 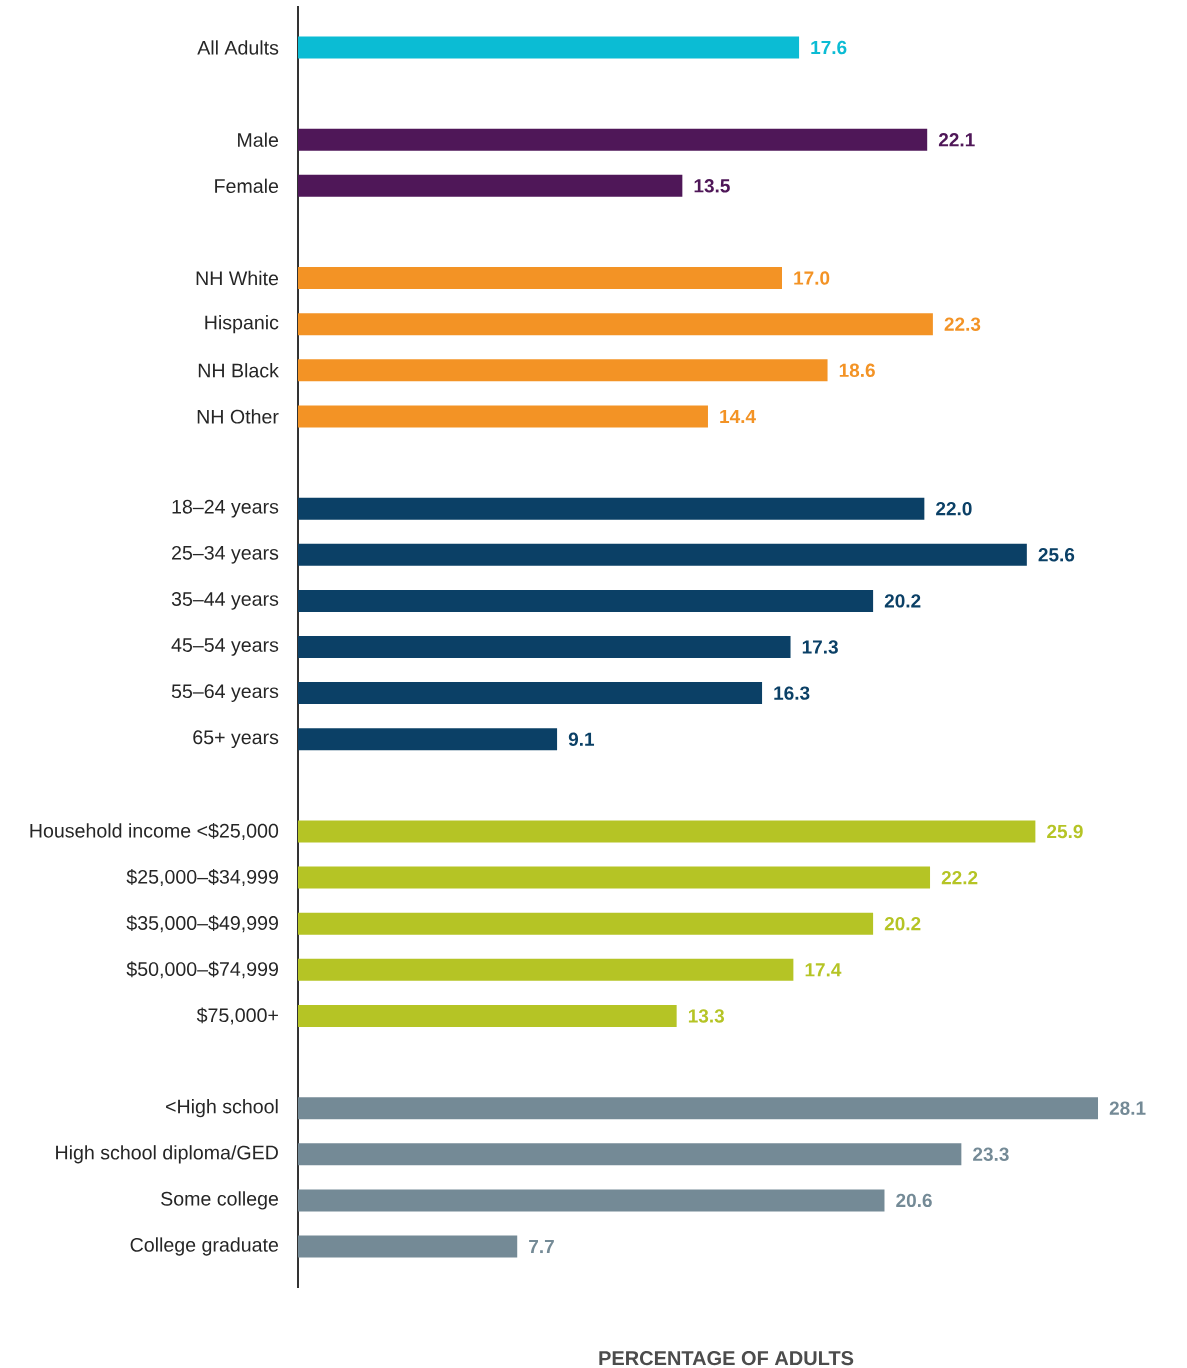 I want to click on data-label: 25.6, so click(x=1056, y=555).